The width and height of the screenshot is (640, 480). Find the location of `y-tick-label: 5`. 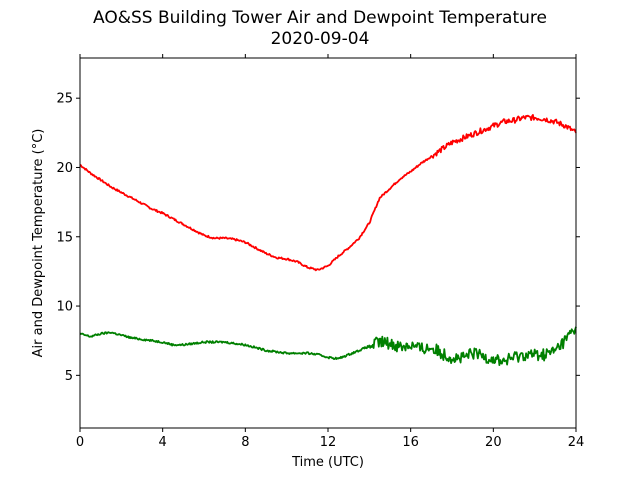

y-tick-label: 5 is located at coordinates (69, 376).